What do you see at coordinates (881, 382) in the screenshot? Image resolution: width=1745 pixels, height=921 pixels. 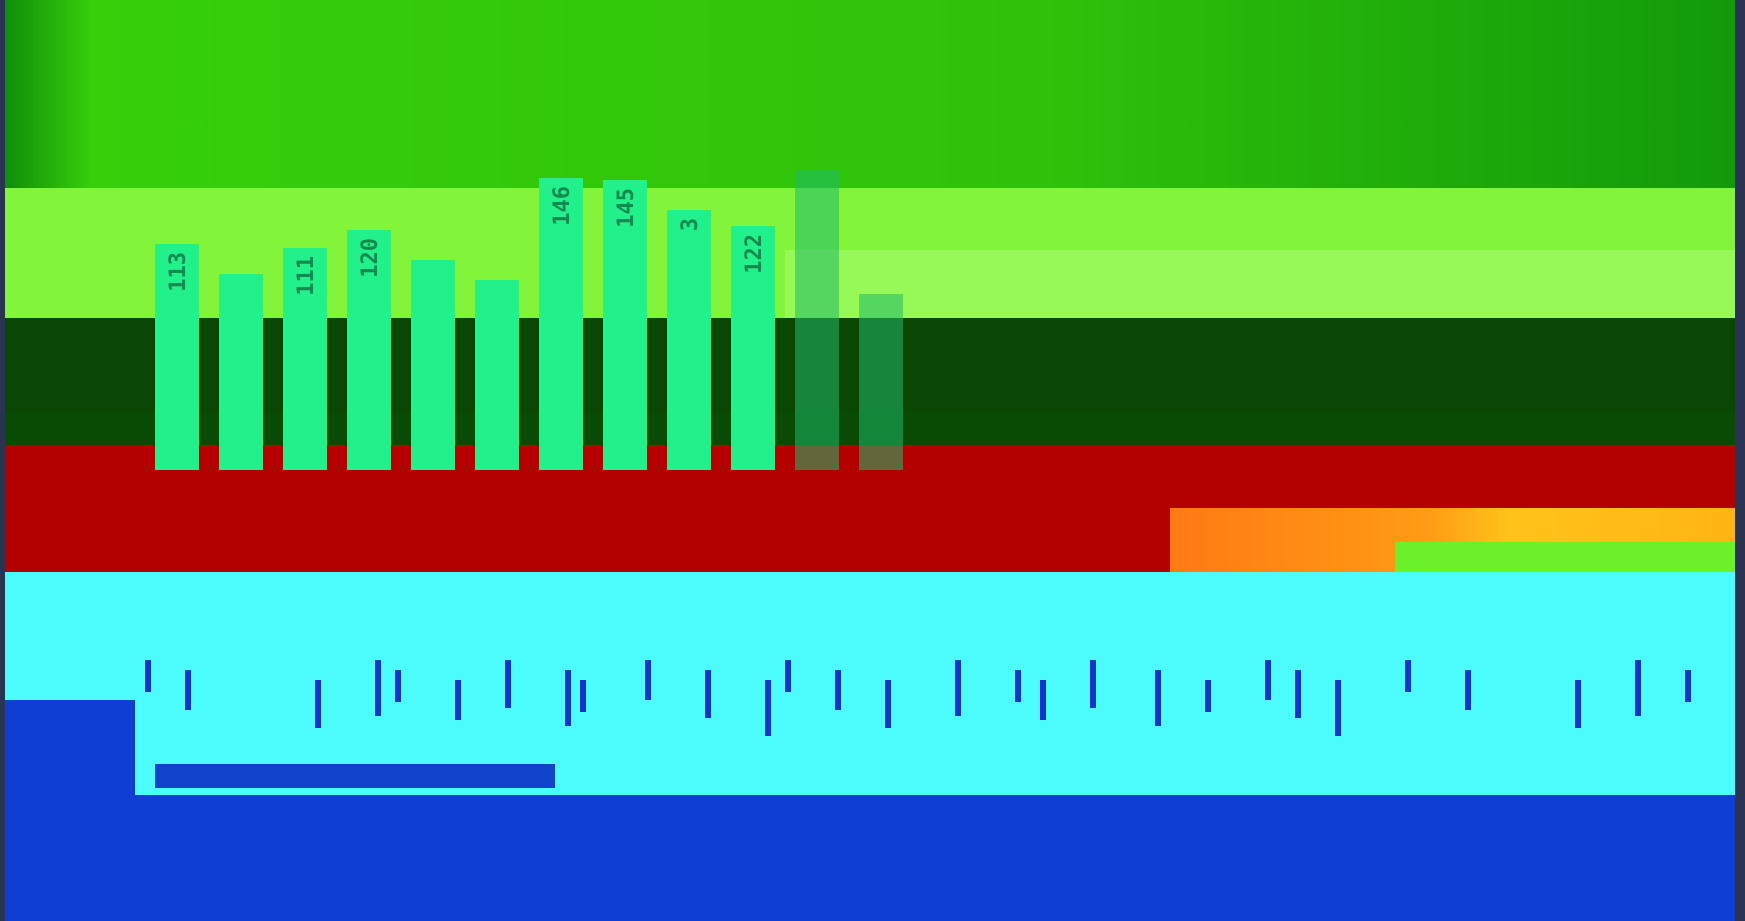 I see `bar-c12` at bounding box center [881, 382].